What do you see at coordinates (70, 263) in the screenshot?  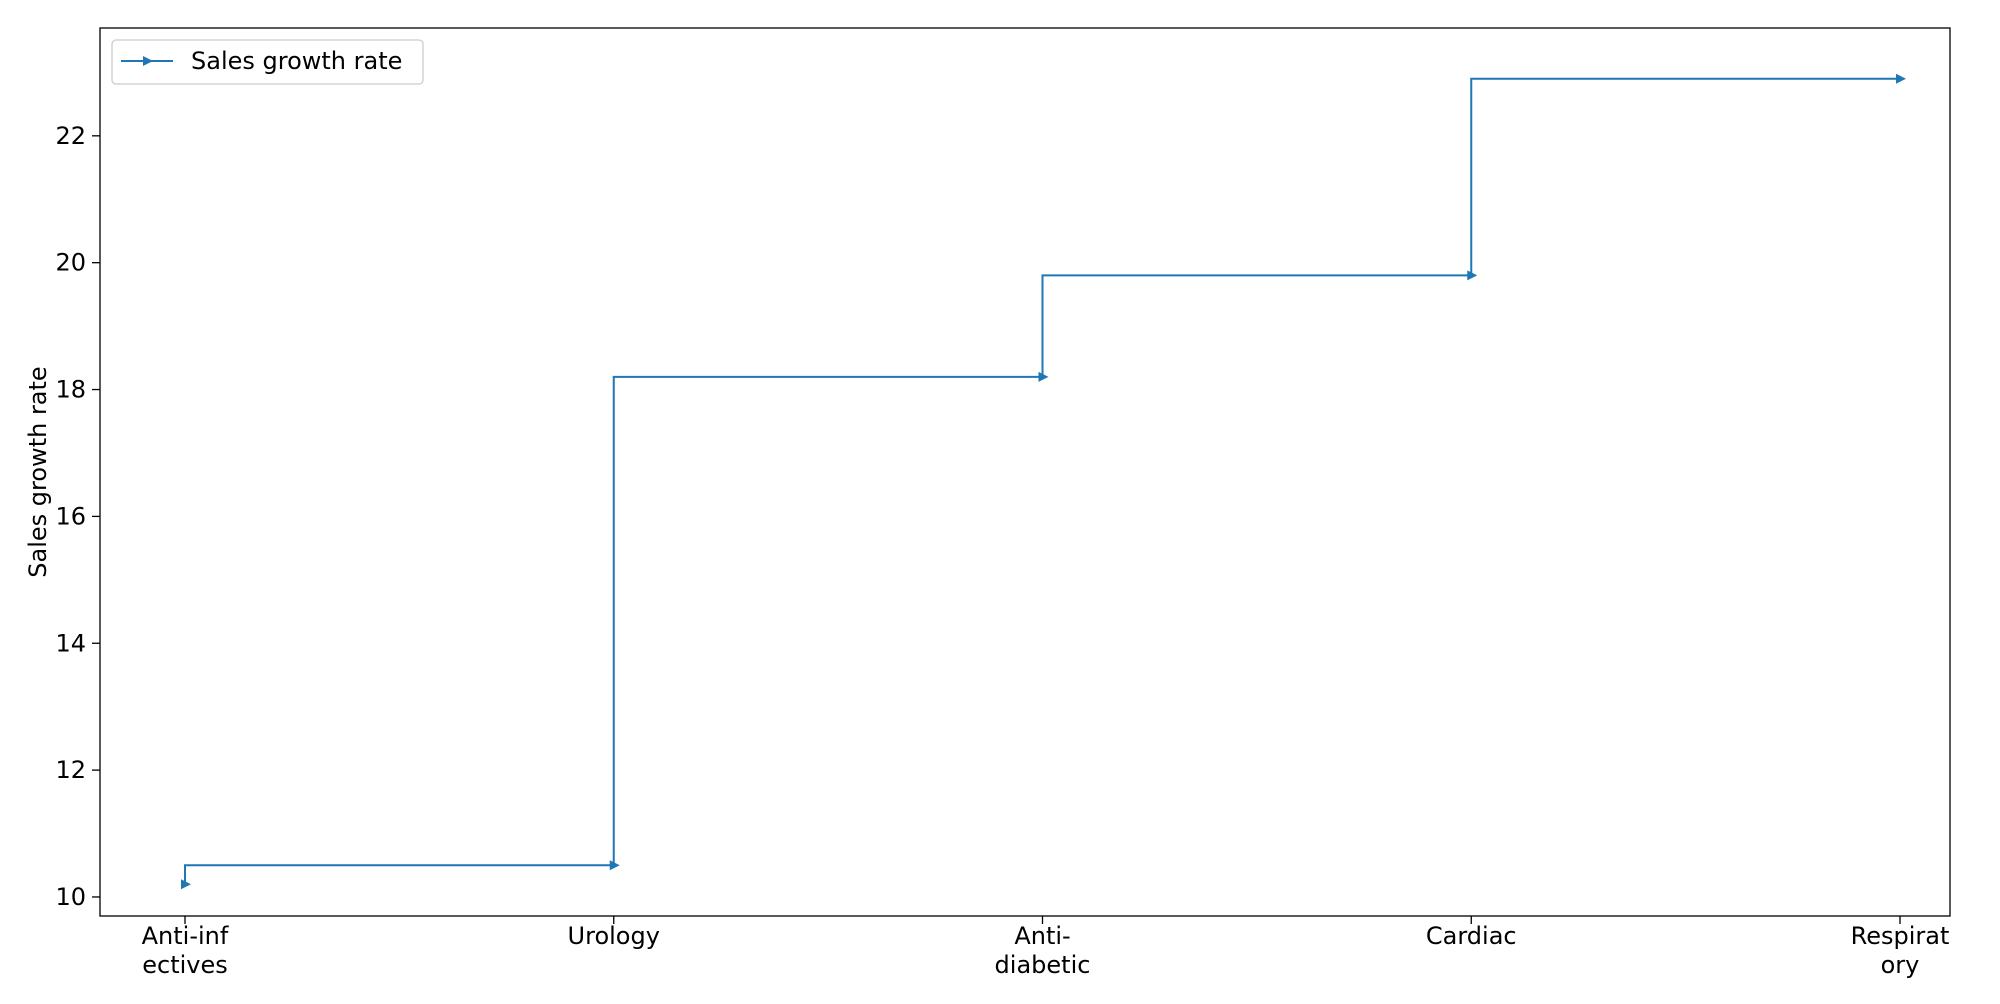 I see `y-tick-label: 20` at bounding box center [70, 263].